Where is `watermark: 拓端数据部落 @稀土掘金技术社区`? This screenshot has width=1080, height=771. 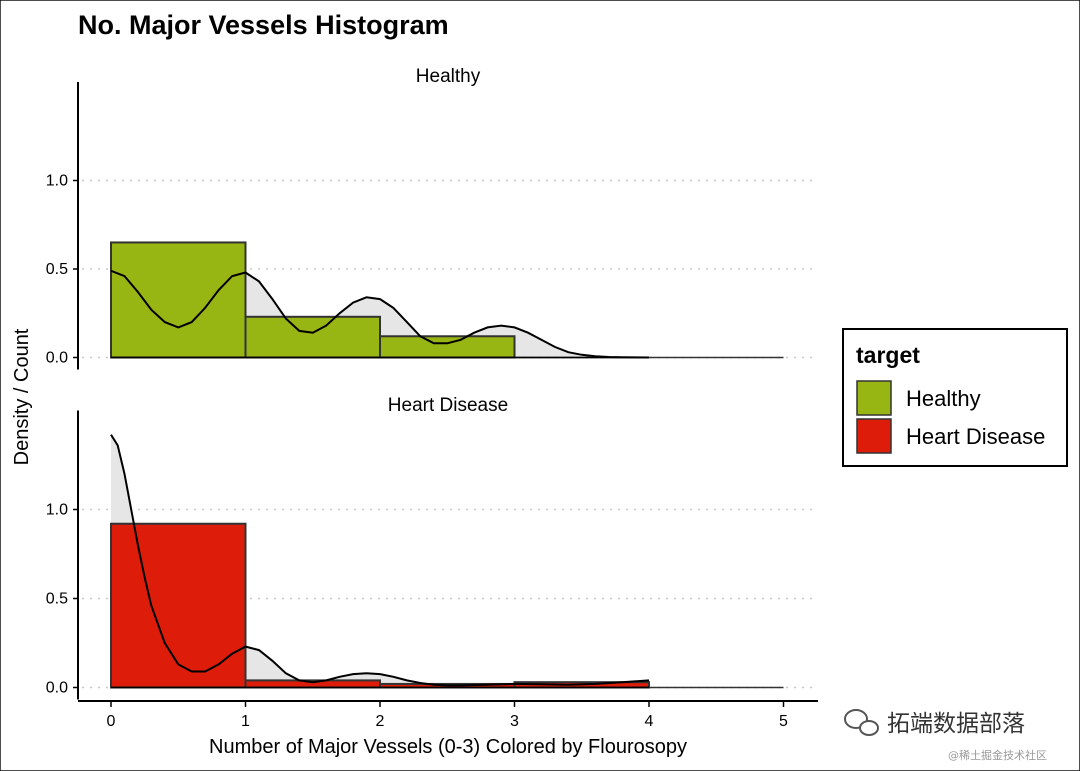 watermark: 拓端数据部落 @稀土掘金技术社区 is located at coordinates (945, 735).